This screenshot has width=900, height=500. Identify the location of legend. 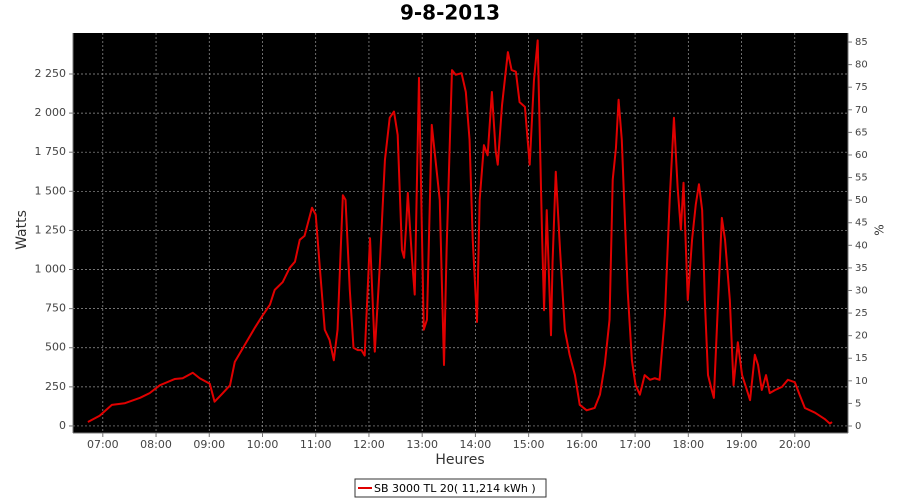
(450, 488).